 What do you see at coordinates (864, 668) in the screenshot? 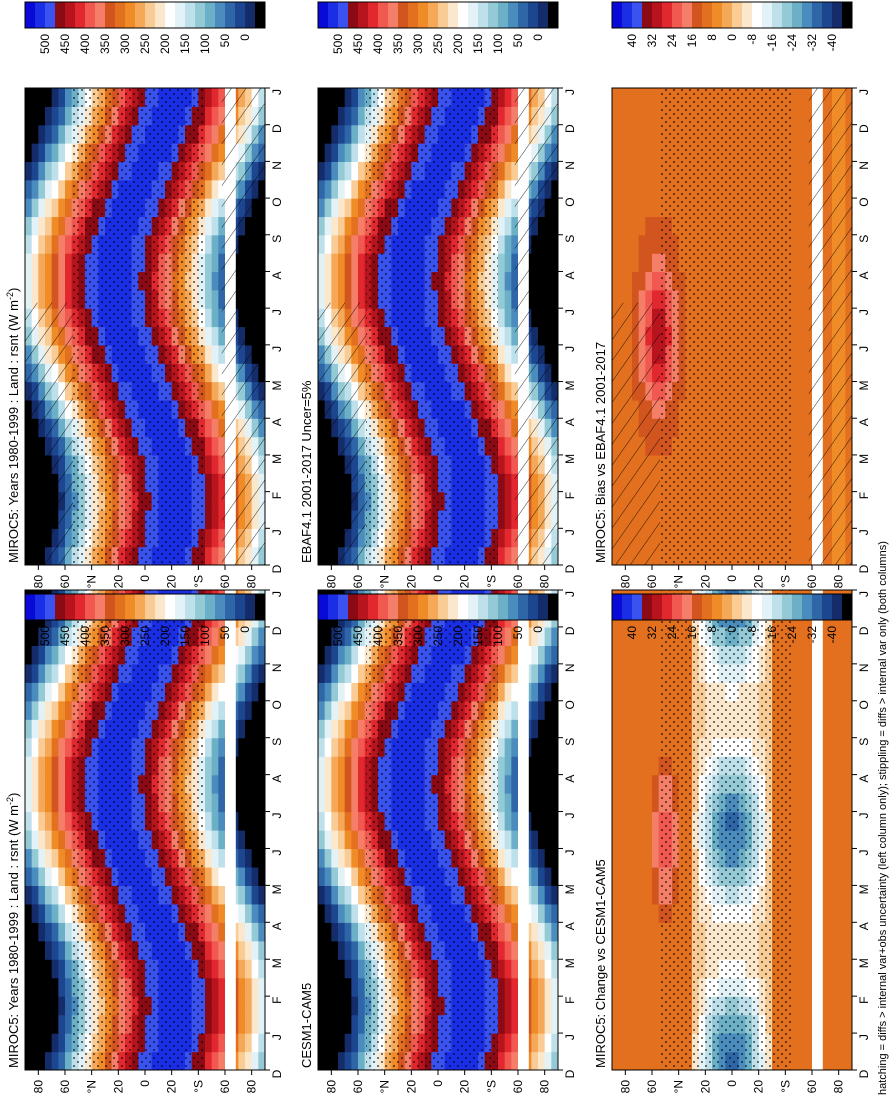
I see `month-tick-label: N` at bounding box center [864, 668].